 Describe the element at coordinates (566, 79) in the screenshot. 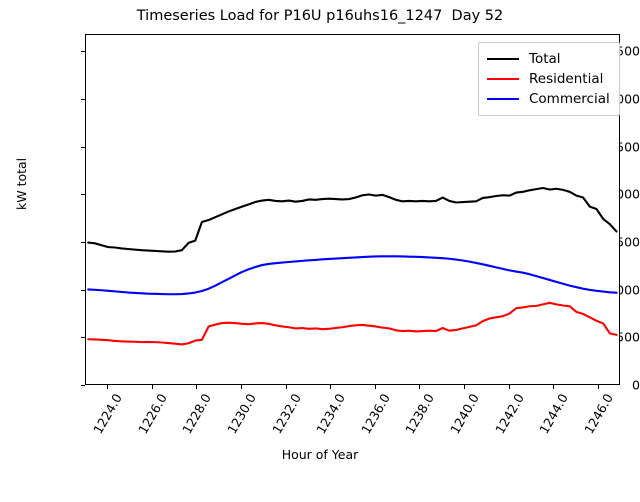

I see `legend-label: Residential` at that location.